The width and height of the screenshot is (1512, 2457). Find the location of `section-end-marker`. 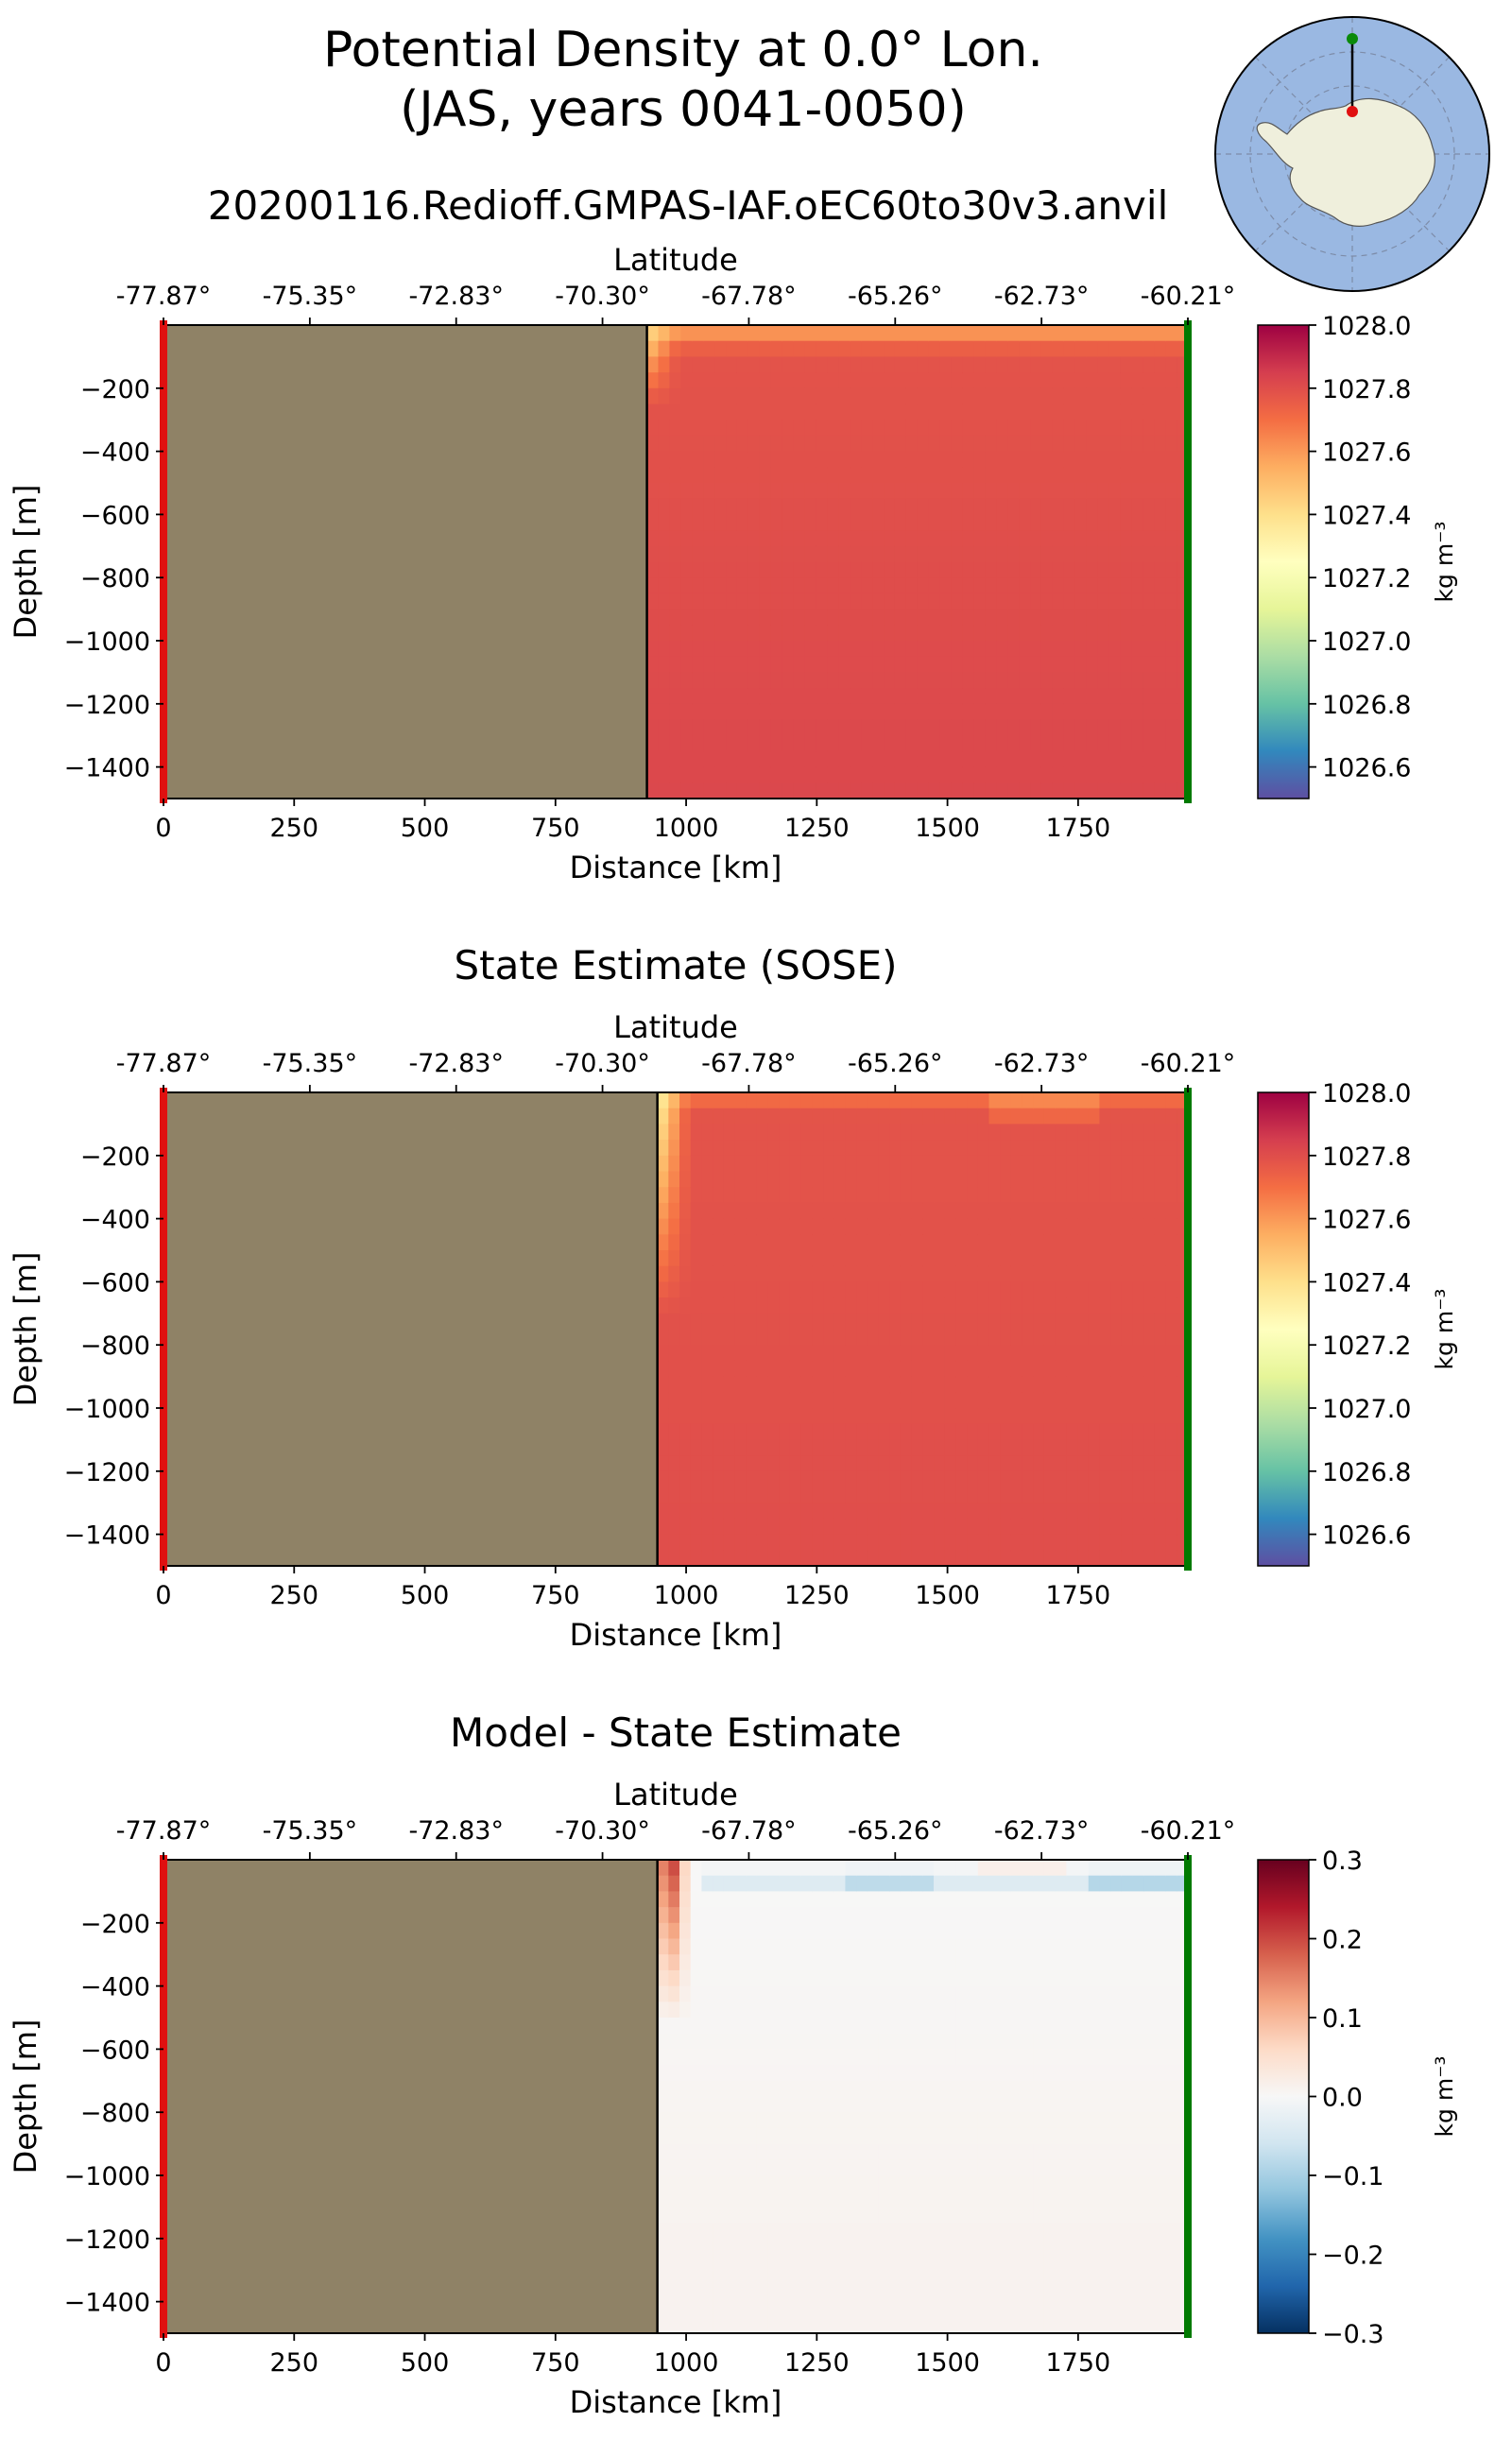

section-end-marker is located at coordinates (1352, 38).